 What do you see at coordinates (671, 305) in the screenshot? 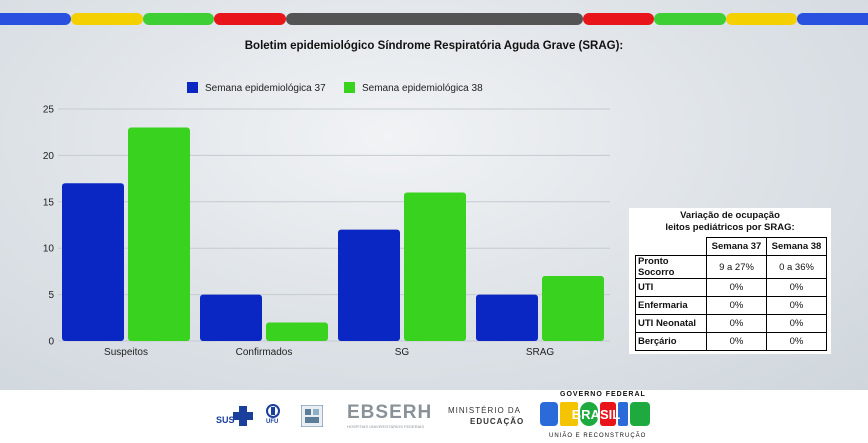
I see `row-label: Enfermaria` at bounding box center [671, 305].